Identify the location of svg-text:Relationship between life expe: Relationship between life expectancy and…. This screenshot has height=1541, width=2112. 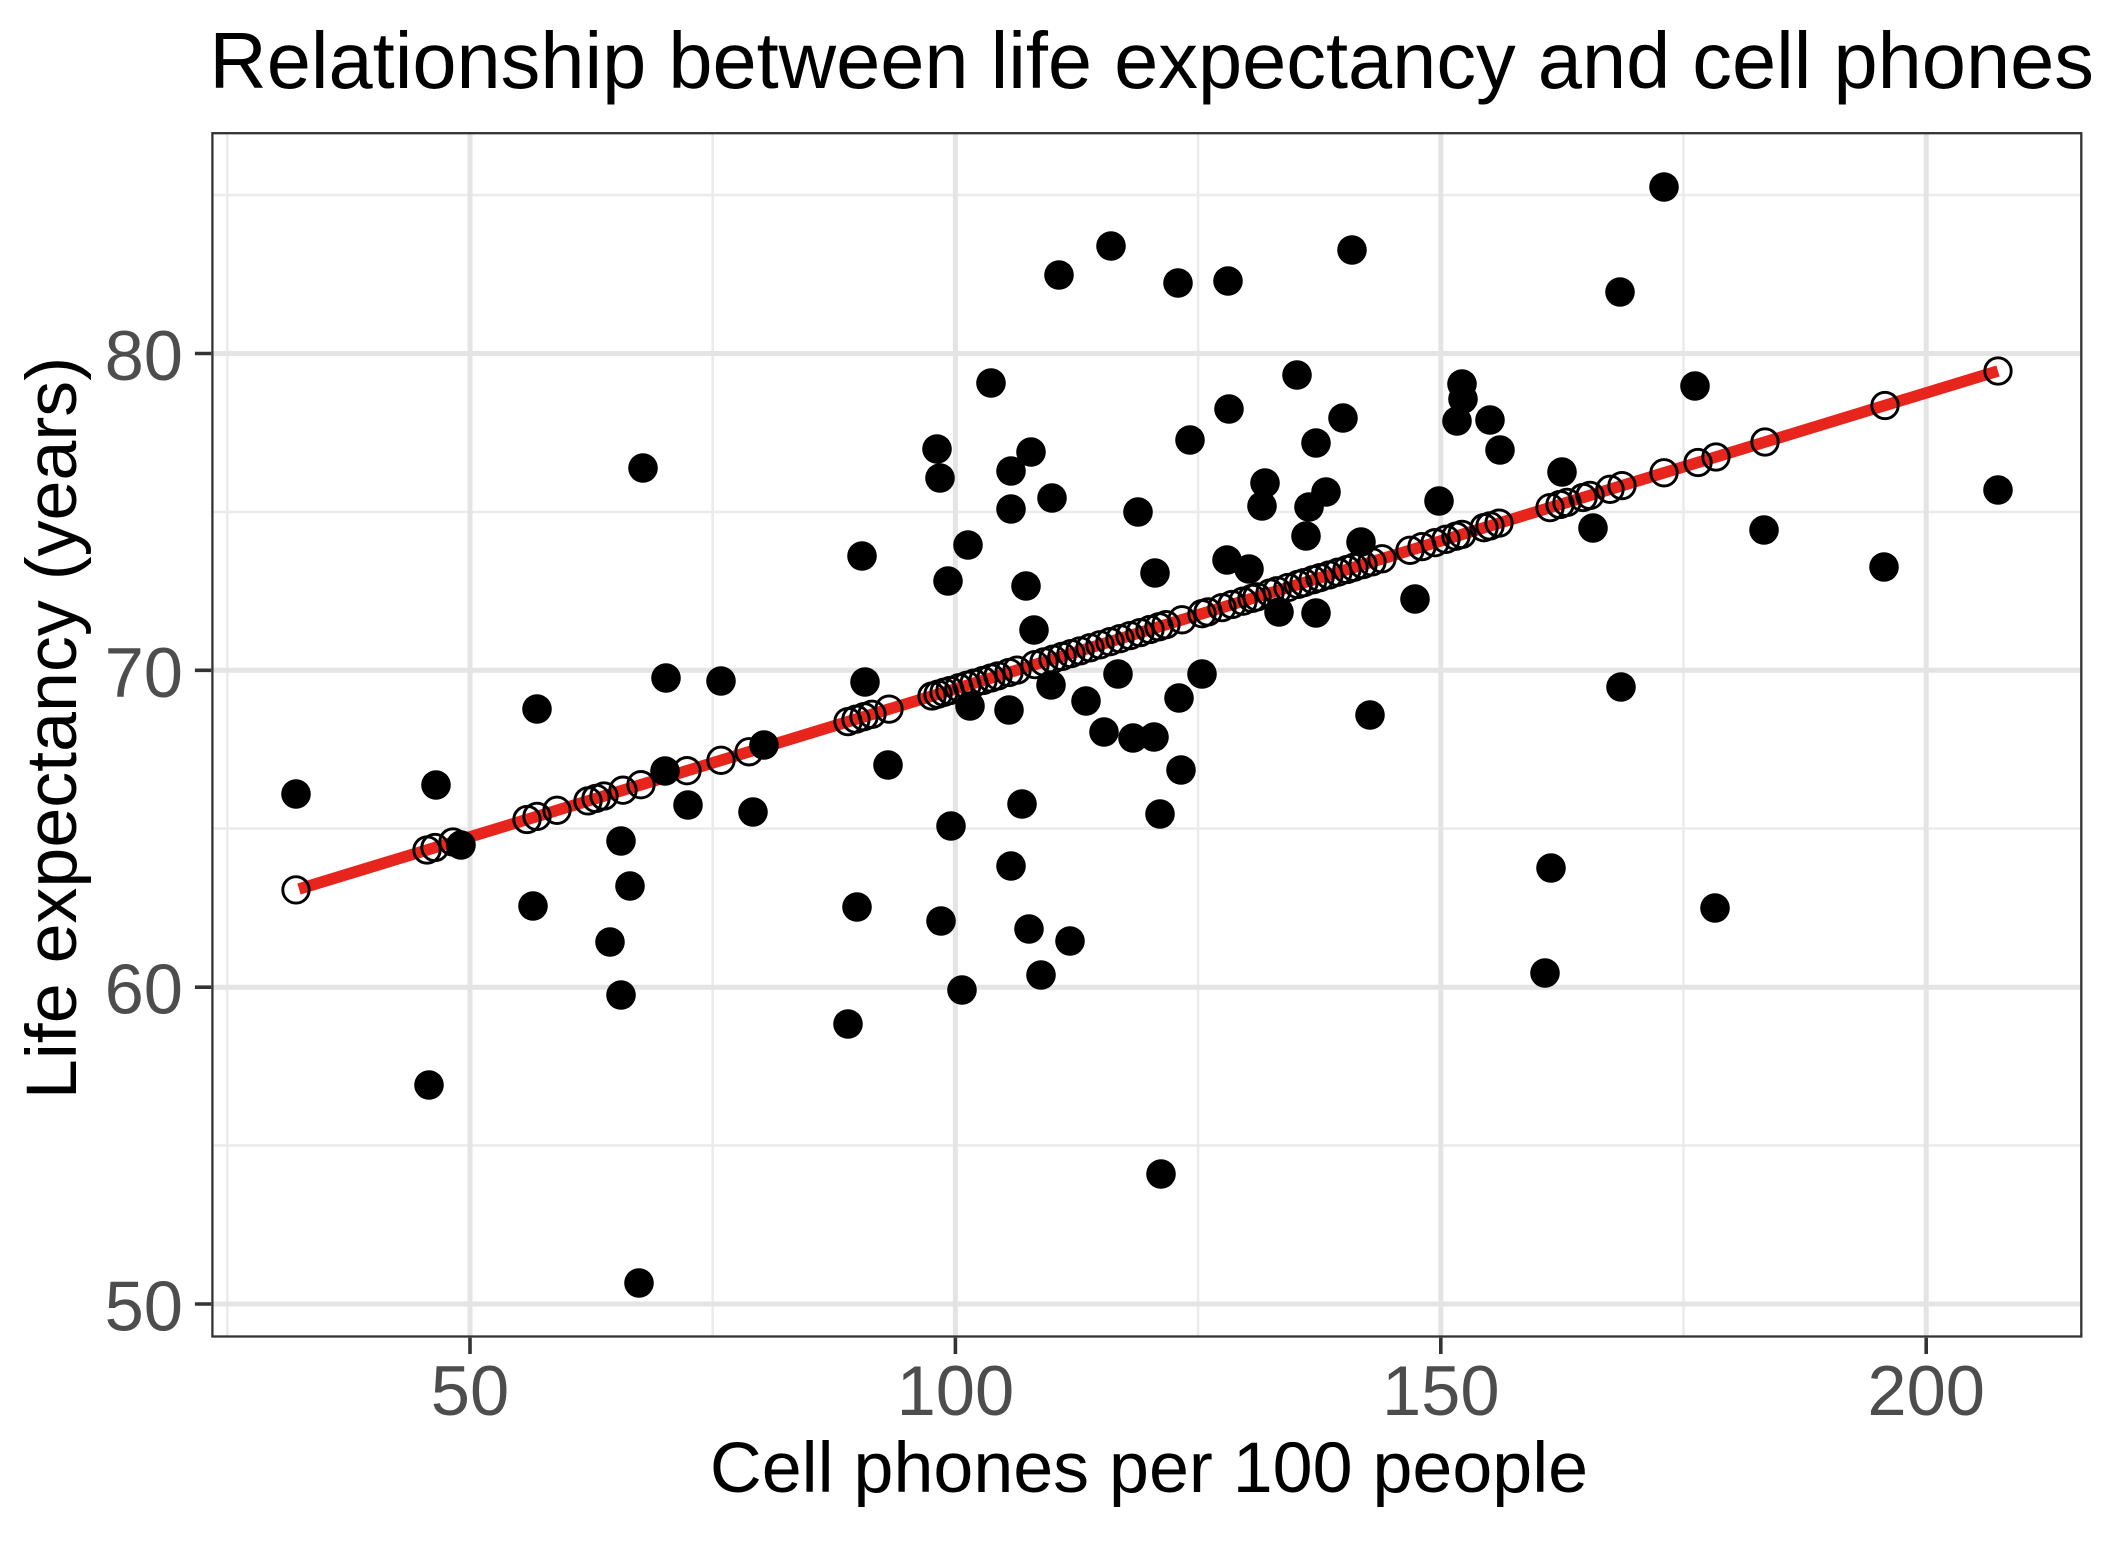
(1151, 60).